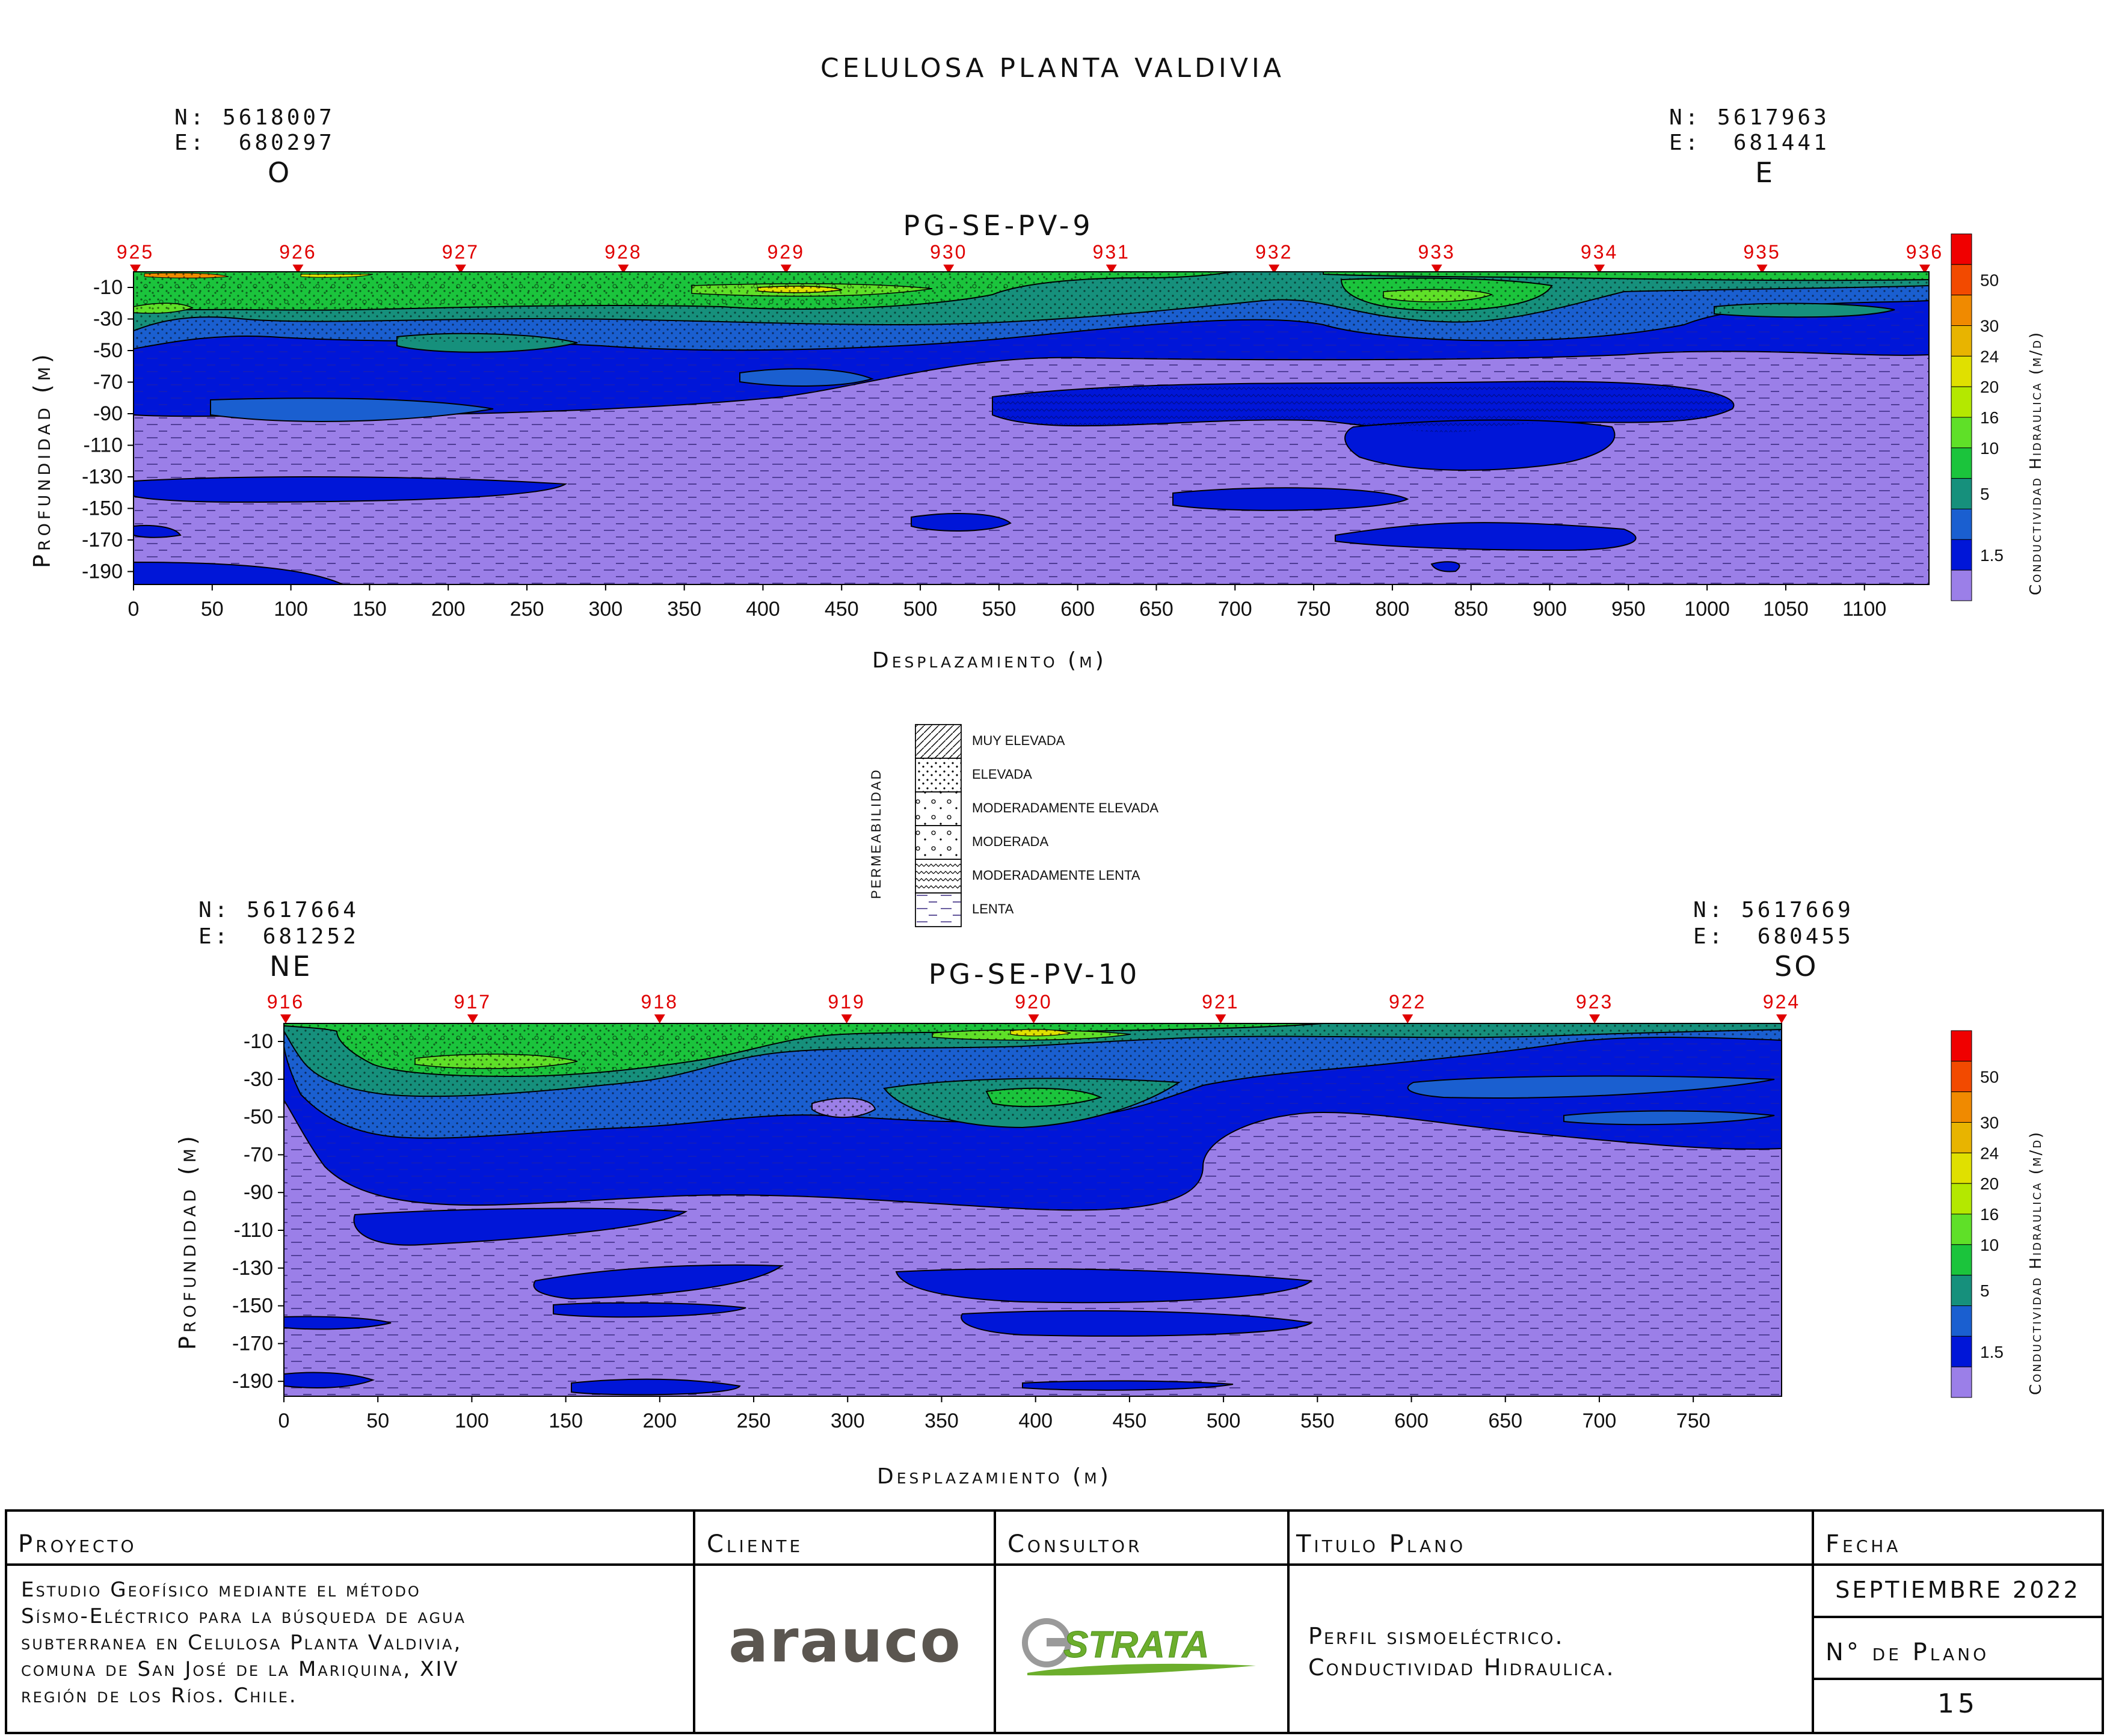  I want to click on y-tick-label: -170, so click(102, 540).